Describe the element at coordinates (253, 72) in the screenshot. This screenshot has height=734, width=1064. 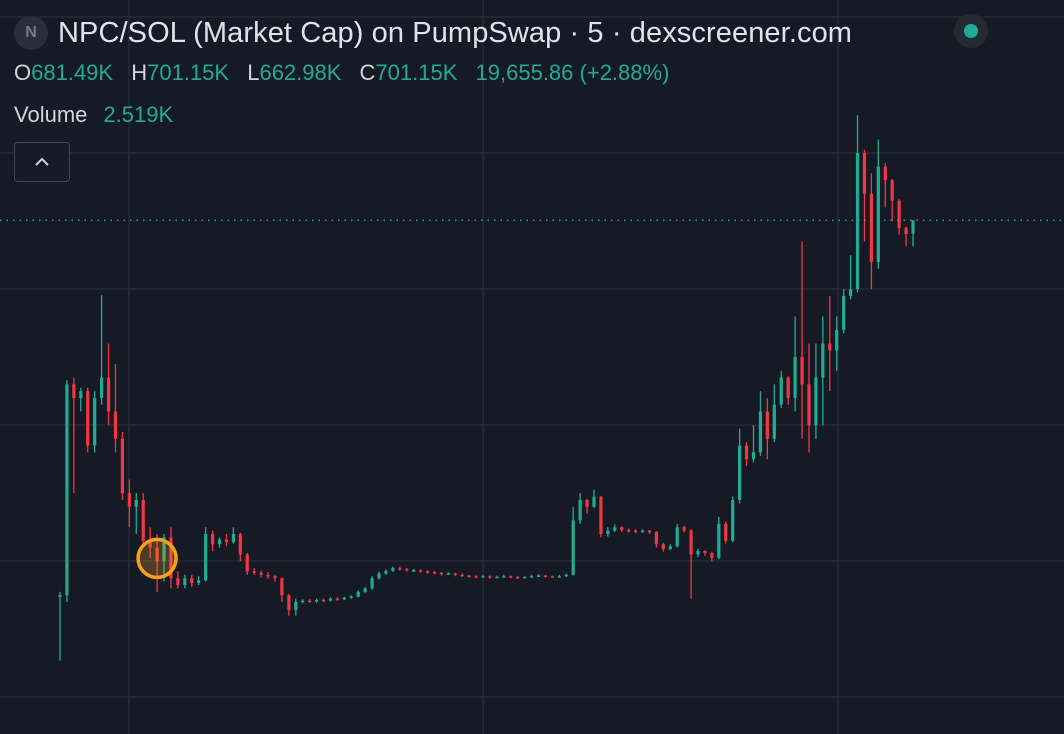
I see `low-label: L` at that location.